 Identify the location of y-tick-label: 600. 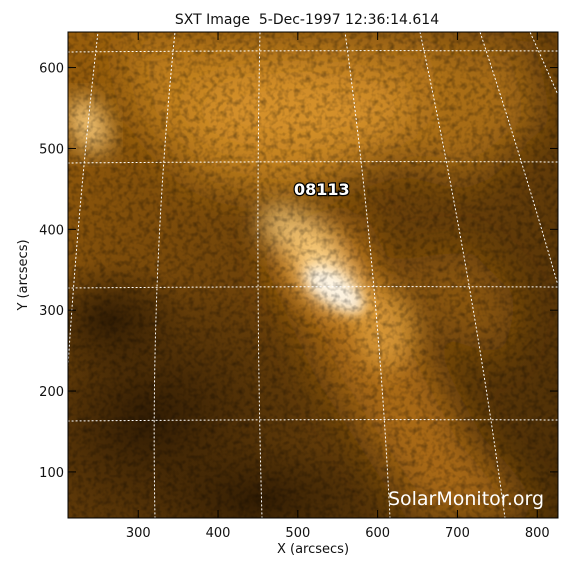
(51, 69).